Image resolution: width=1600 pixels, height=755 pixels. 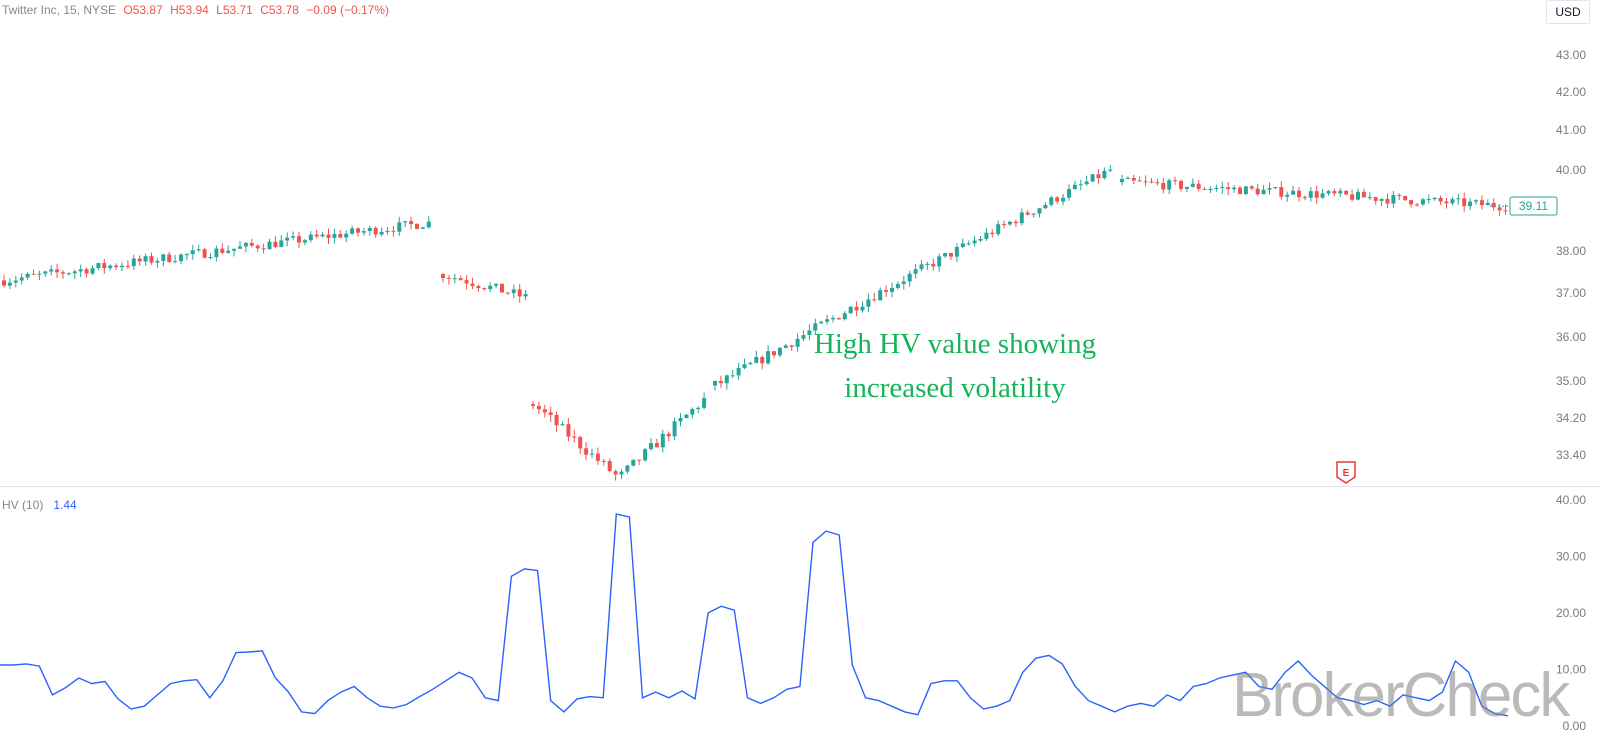 I want to click on earnings-marker-label: E, so click(x=1346, y=473).